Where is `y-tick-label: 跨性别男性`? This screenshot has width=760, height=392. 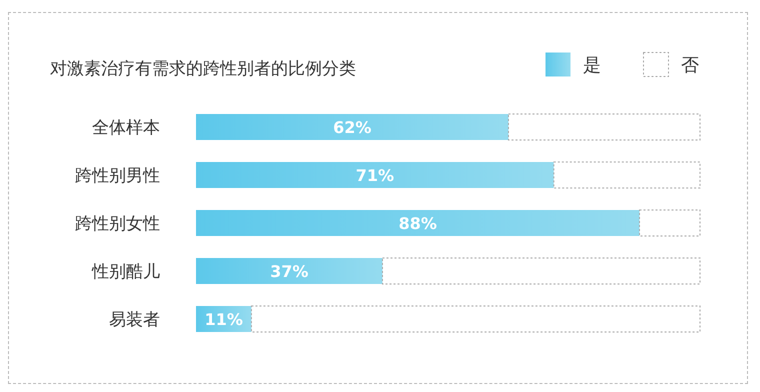
y-tick-label: 跨性别男性 is located at coordinates (117, 176).